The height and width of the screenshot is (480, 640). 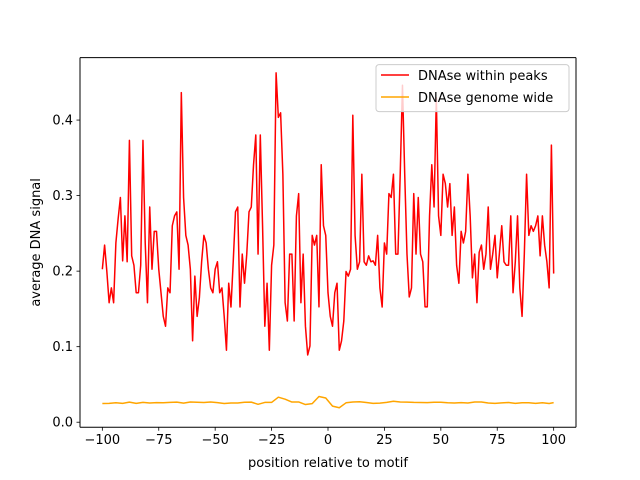 I want to click on y-tick-label: 0.3, so click(x=62, y=196).